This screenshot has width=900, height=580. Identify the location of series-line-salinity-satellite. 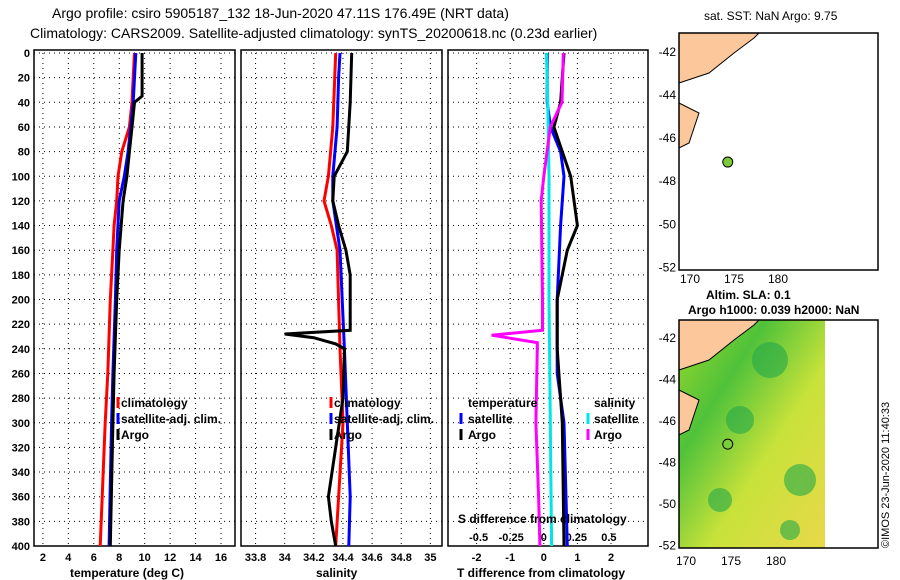
(549, 299).